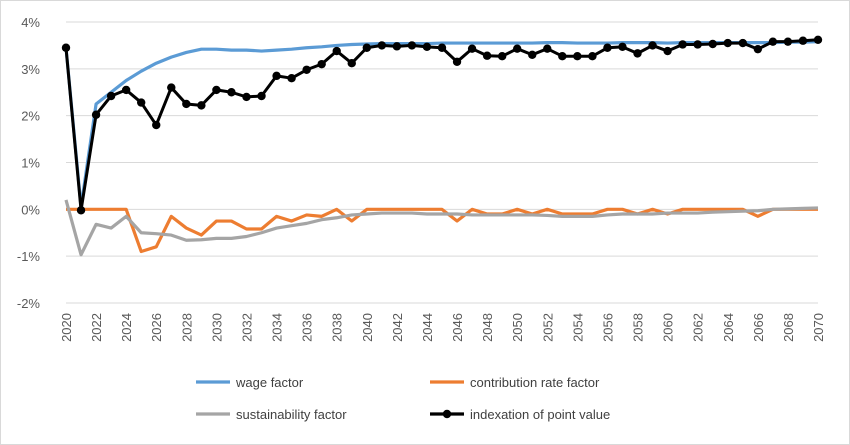  I want to click on x-tick-label: 2044, so click(427, 327).